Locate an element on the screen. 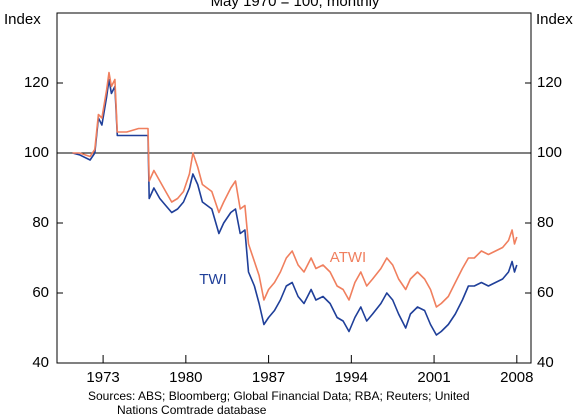  y-axis-label-left: Index is located at coordinates (22, 19).